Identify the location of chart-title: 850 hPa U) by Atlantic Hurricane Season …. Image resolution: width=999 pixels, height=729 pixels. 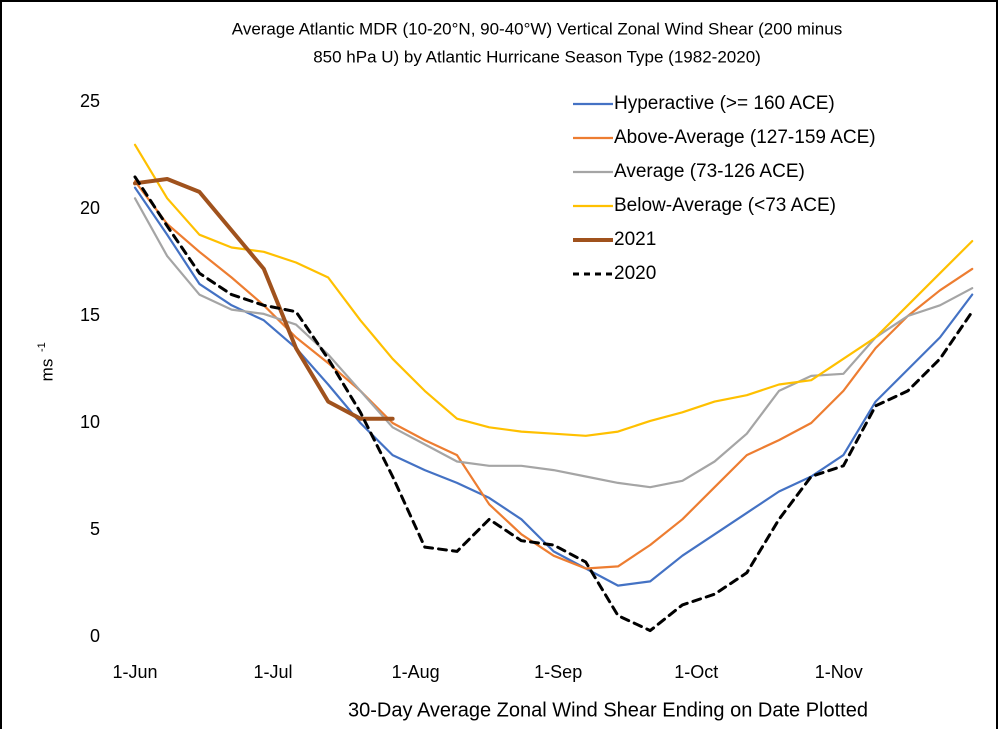
(537, 56).